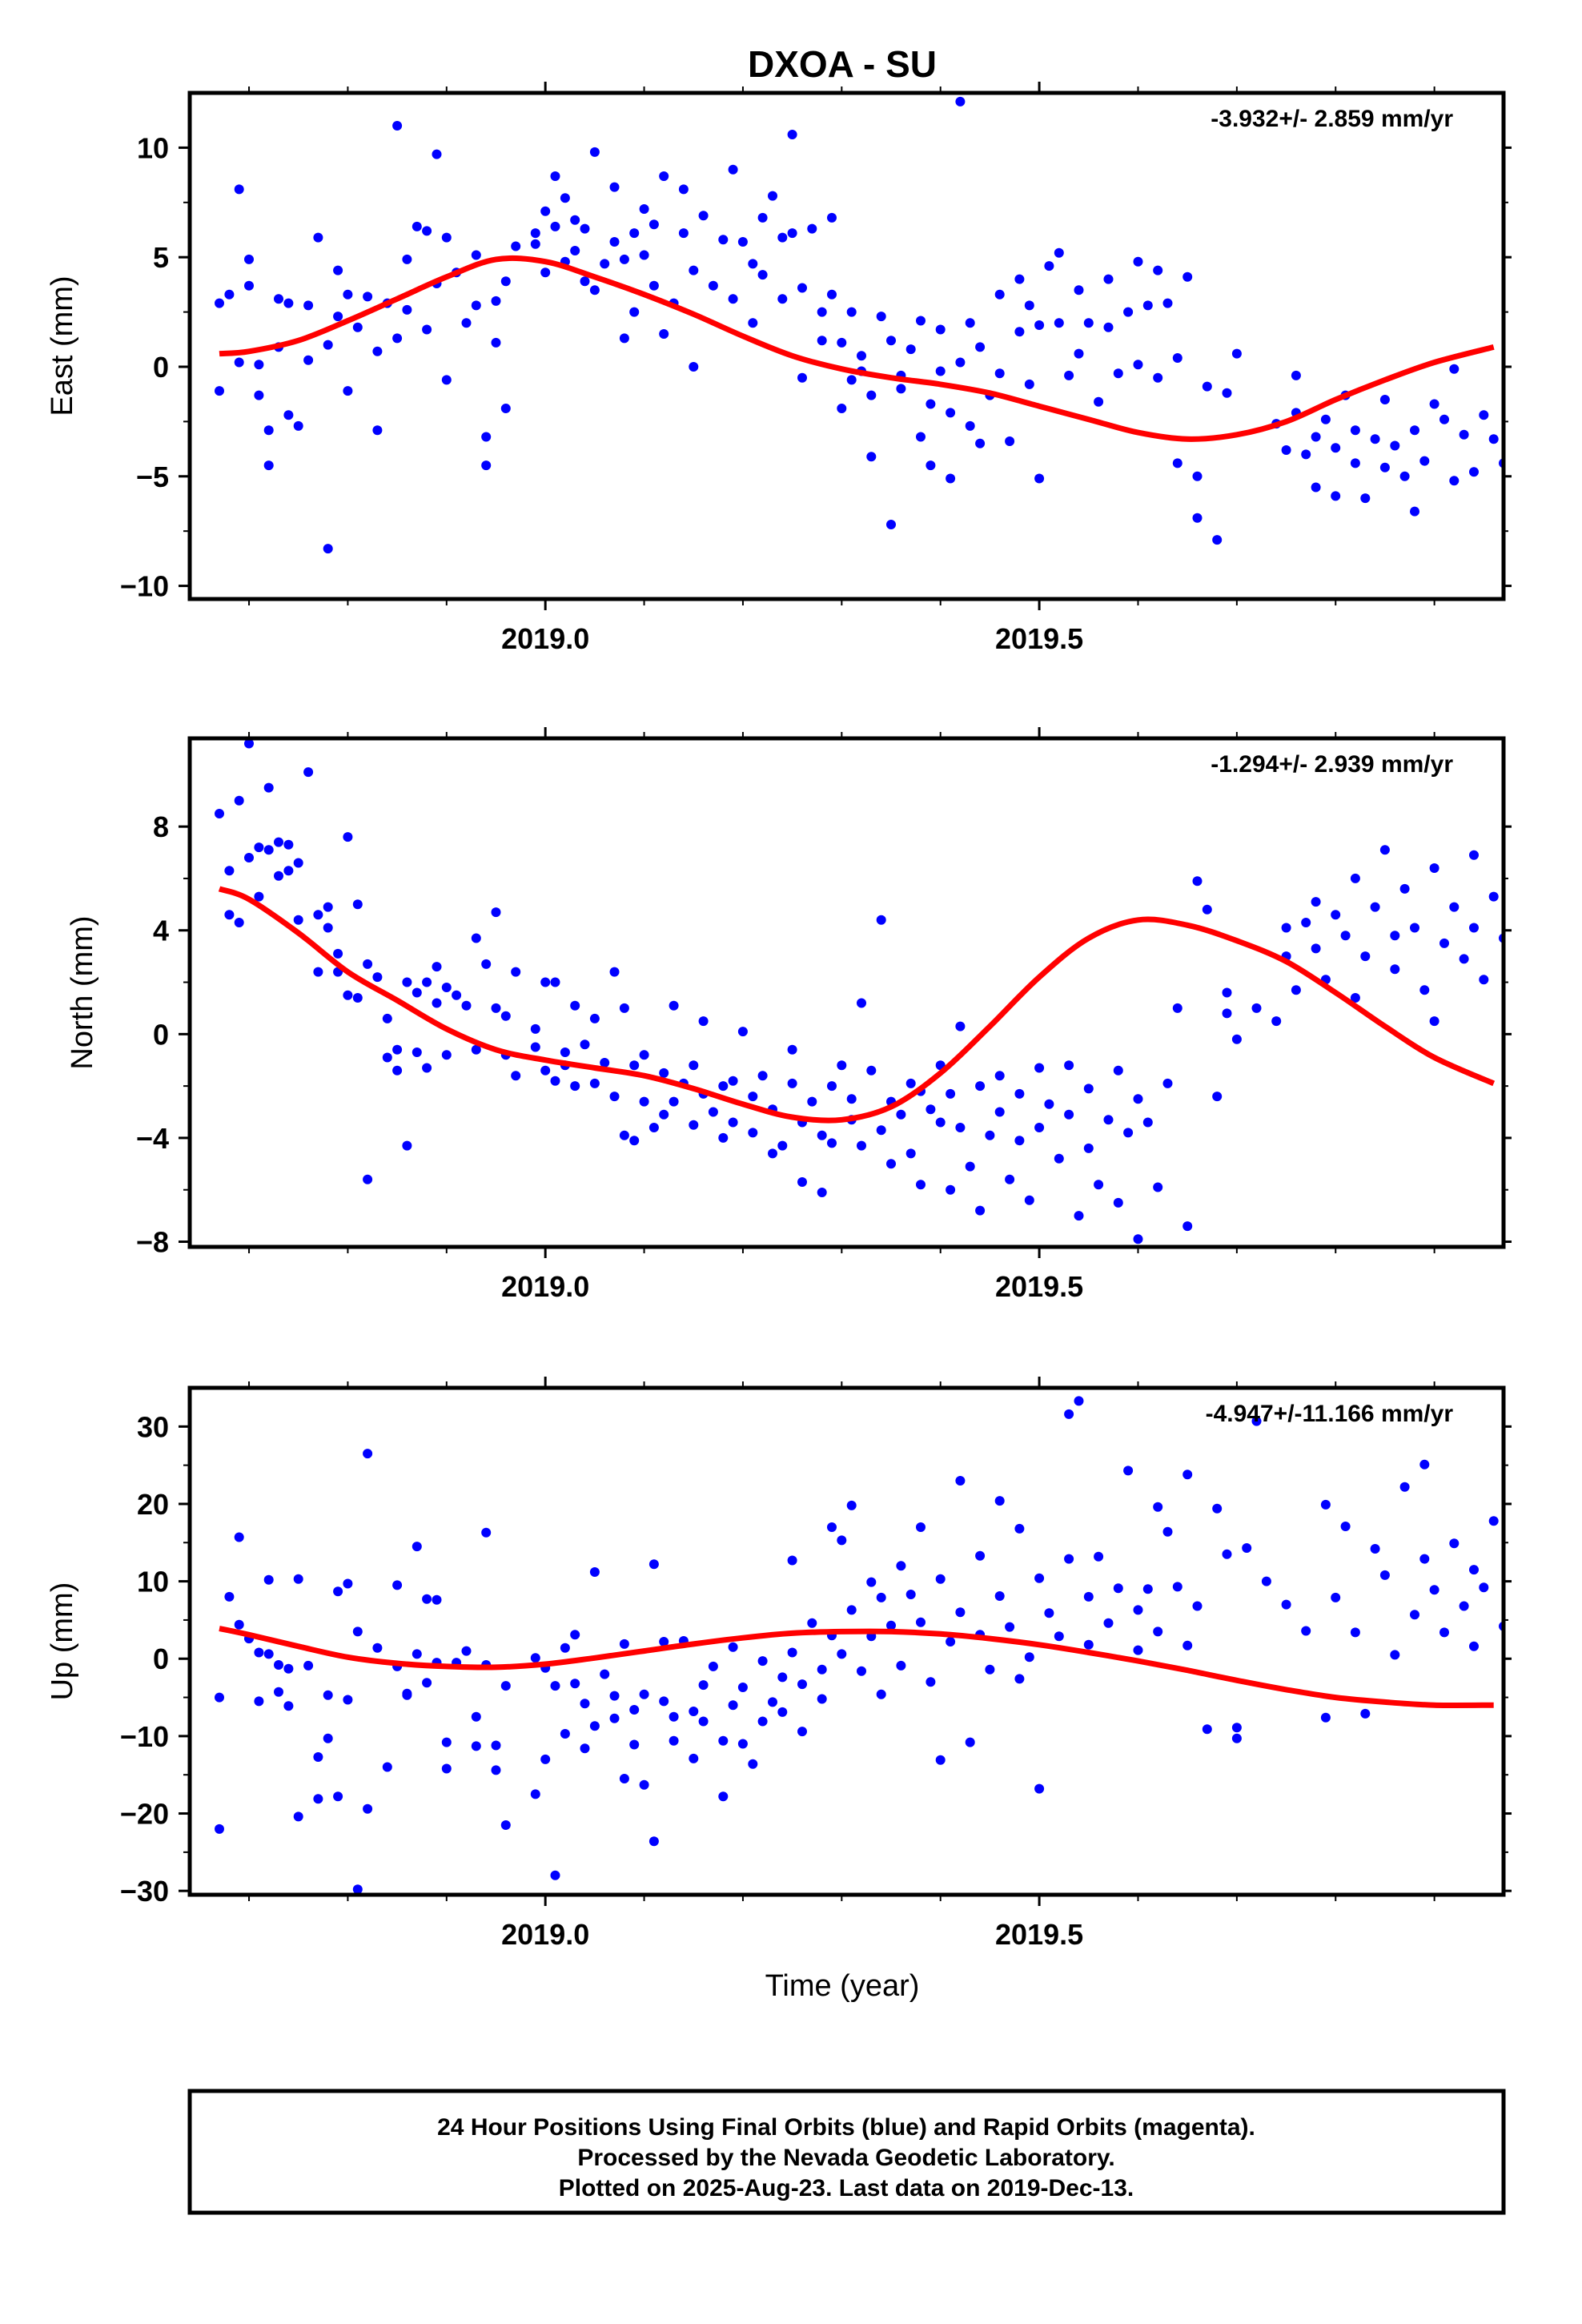 The image size is (1582, 2324). Describe the element at coordinates (545, 1286) in the screenshot. I see `north-x-tick-label: 2019.0` at that location.